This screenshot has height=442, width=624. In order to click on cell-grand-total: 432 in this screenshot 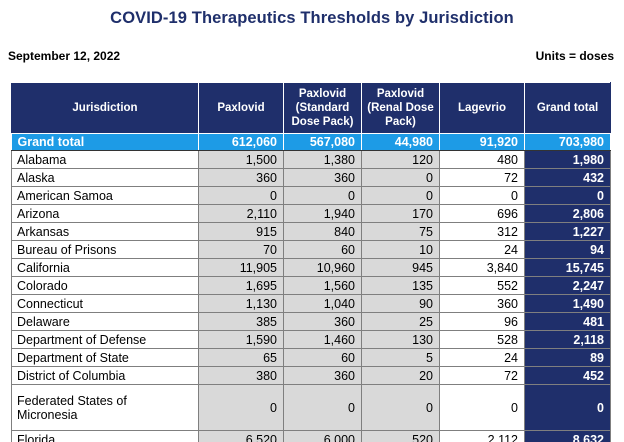, I will do `click(567, 177)`.